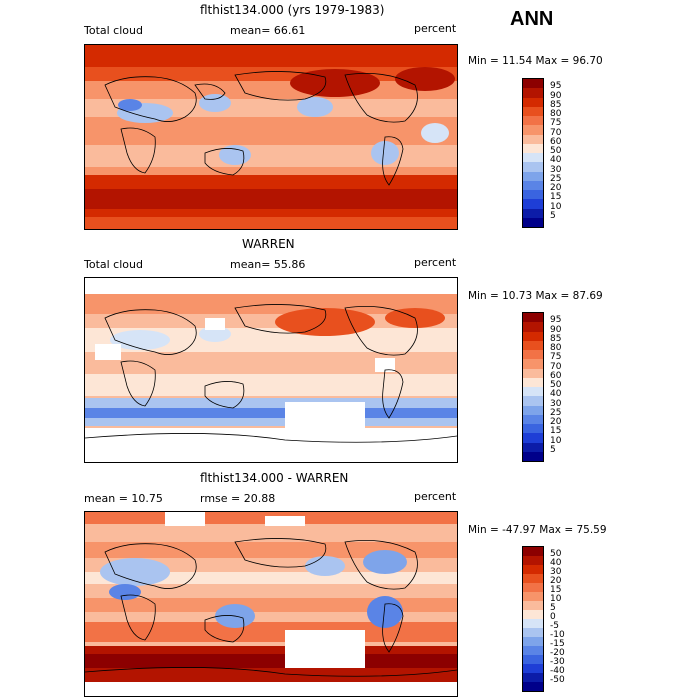 The height and width of the screenshot is (700, 700). What do you see at coordinates (271, 137) in the screenshot?
I see `panel-1-map` at bounding box center [271, 137].